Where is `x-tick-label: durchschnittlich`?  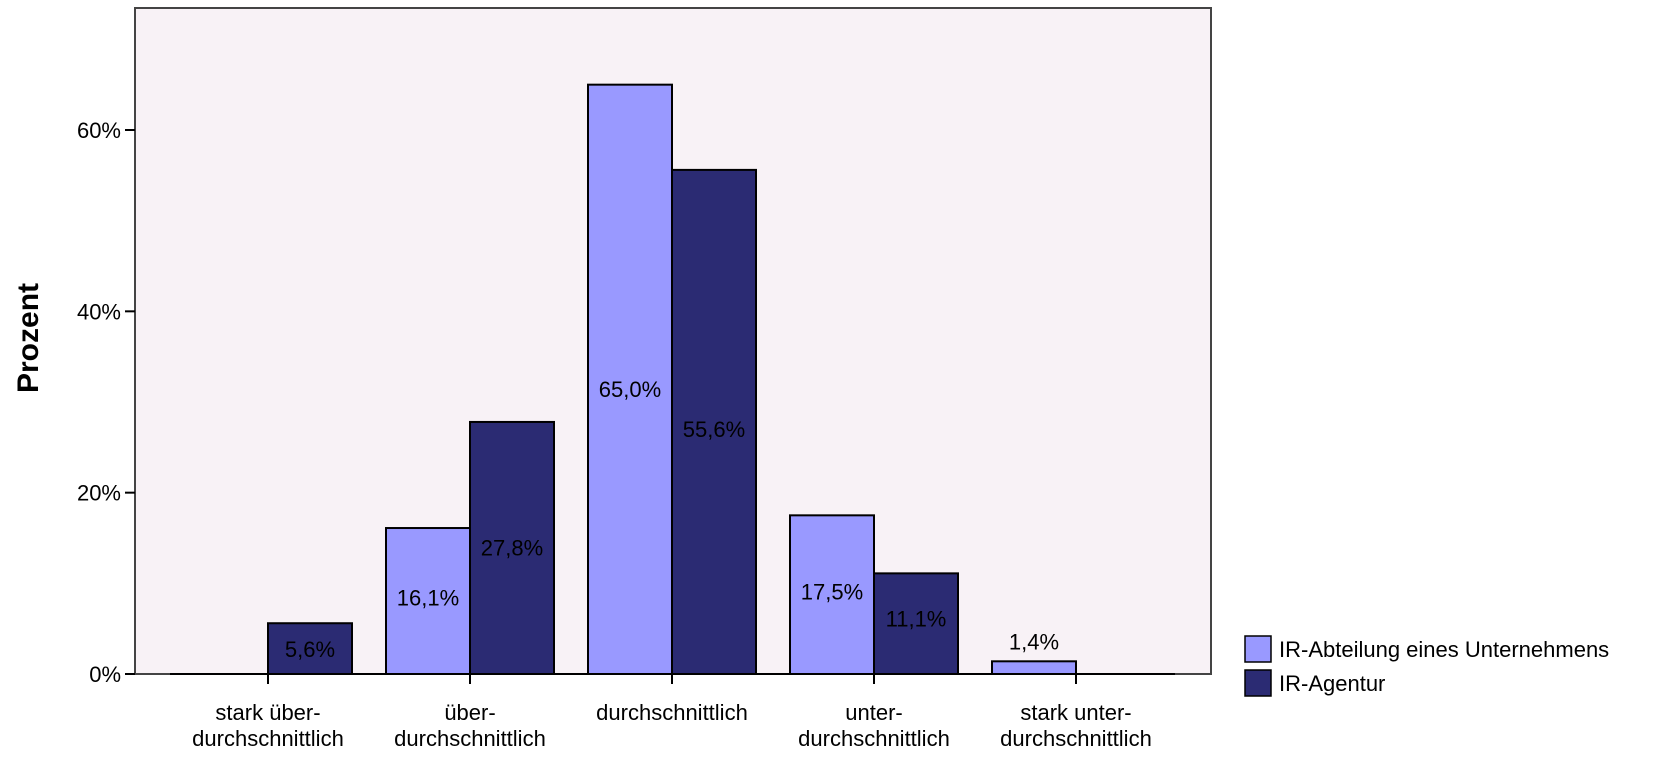
x-tick-label: durchschnittlich is located at coordinates (672, 712).